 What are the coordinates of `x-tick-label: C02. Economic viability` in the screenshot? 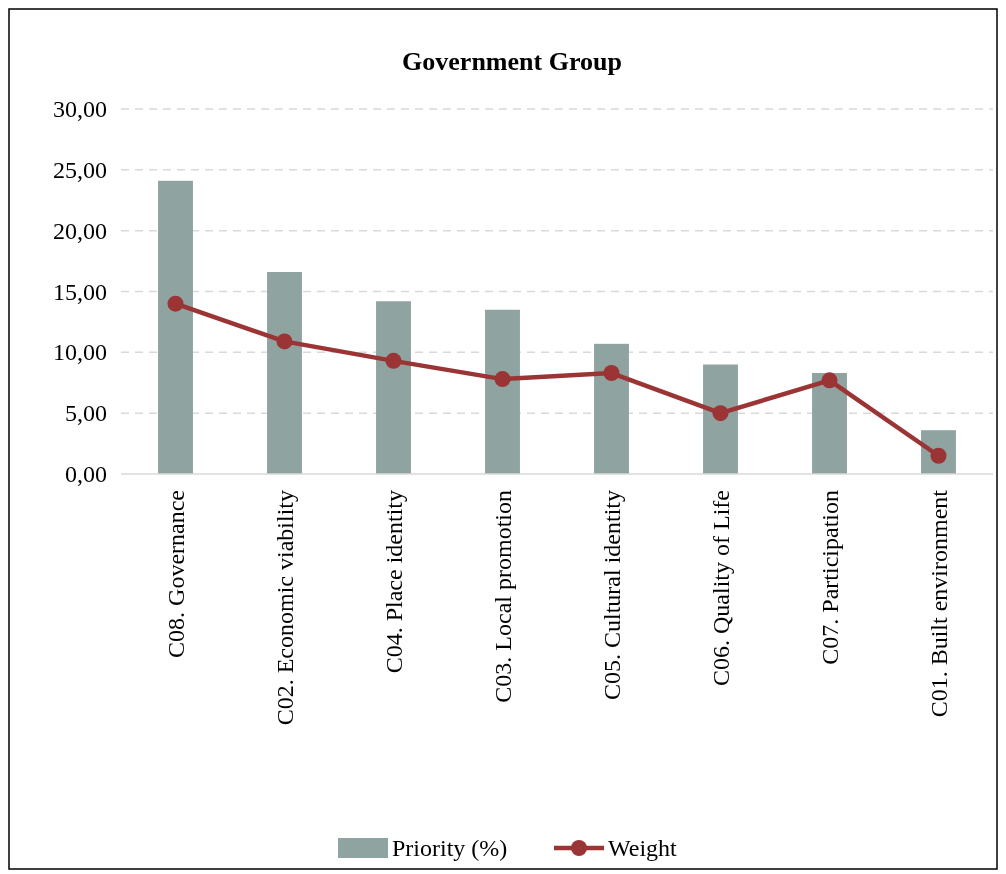 It's located at (284, 608).